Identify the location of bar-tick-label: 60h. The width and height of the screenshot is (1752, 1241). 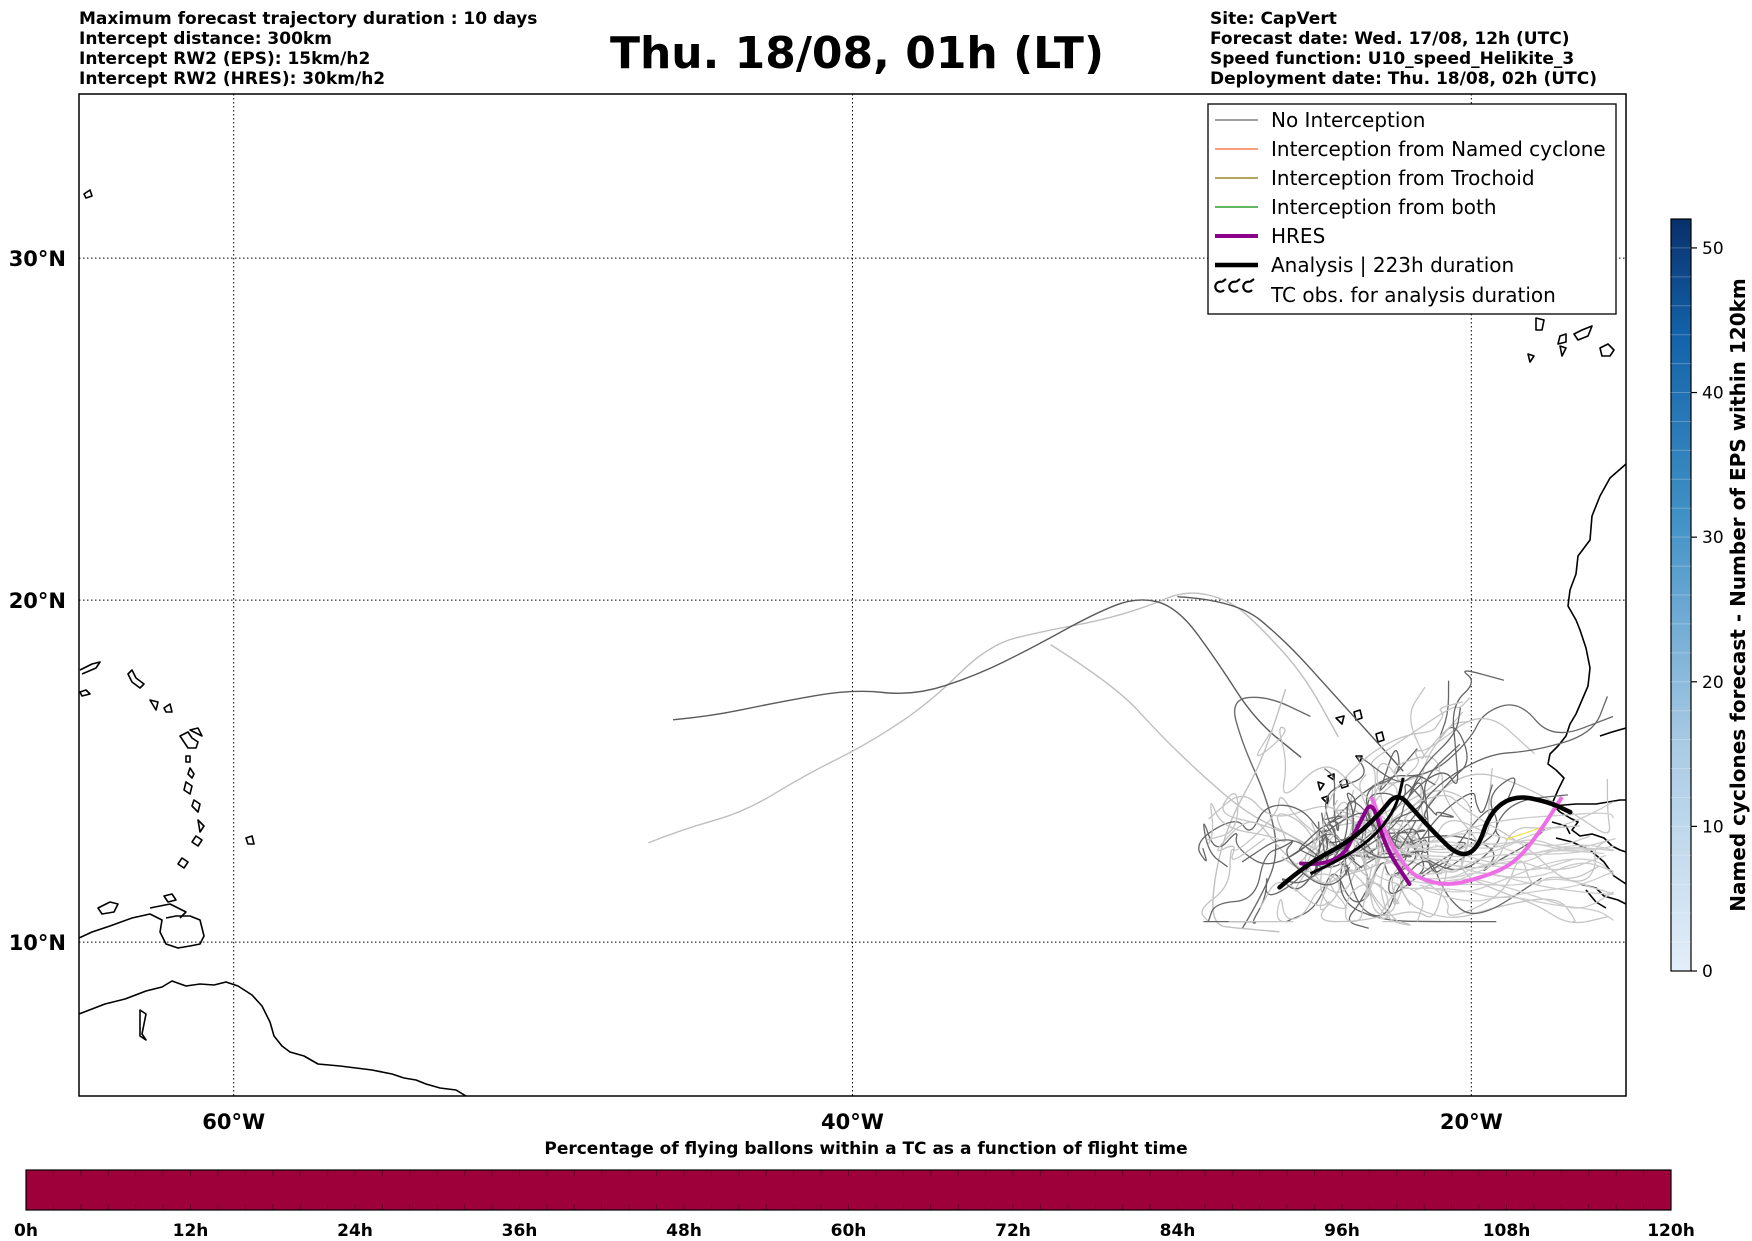
(849, 1231).